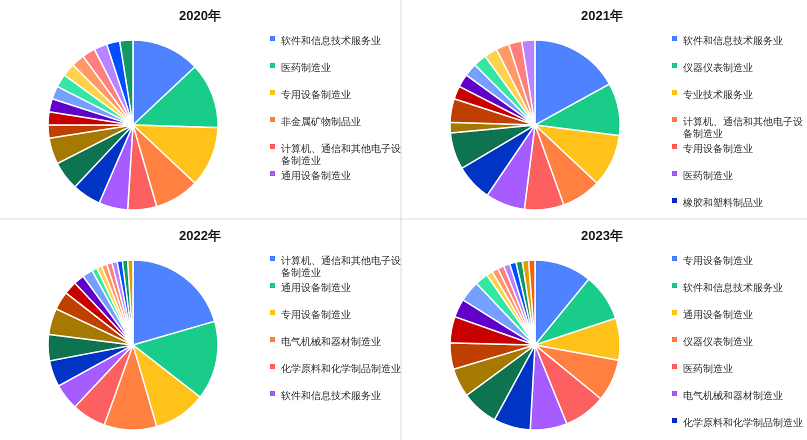  What do you see at coordinates (602, 15) in the screenshot?
I see `chart-title: 2021年` at bounding box center [602, 15].